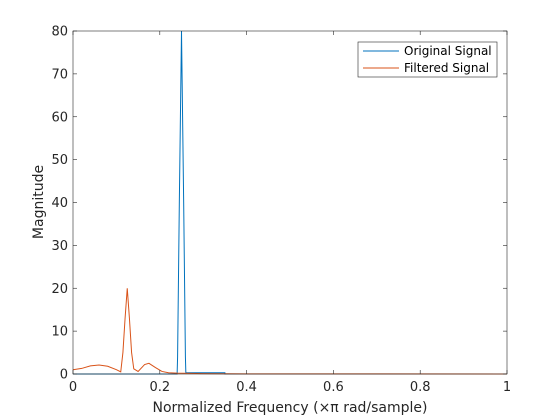 This screenshot has width=560, height=420. What do you see at coordinates (59, 160) in the screenshot?
I see `y-tick-label: 50` at bounding box center [59, 160].